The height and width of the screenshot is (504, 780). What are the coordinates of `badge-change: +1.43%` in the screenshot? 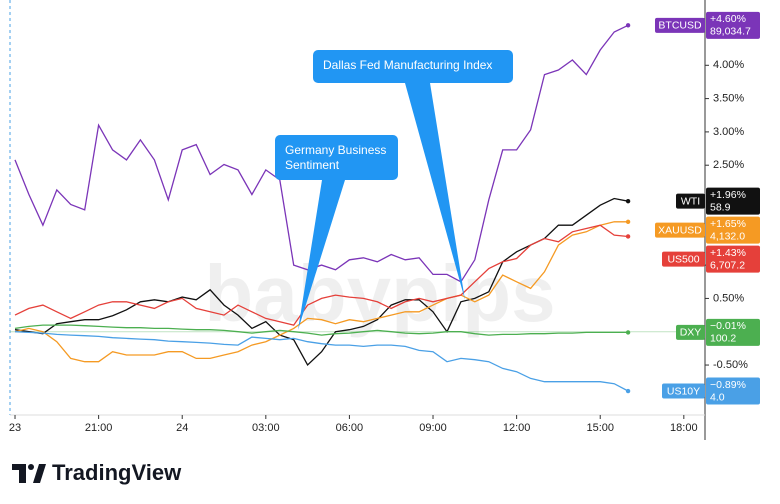 It's located at (728, 253).